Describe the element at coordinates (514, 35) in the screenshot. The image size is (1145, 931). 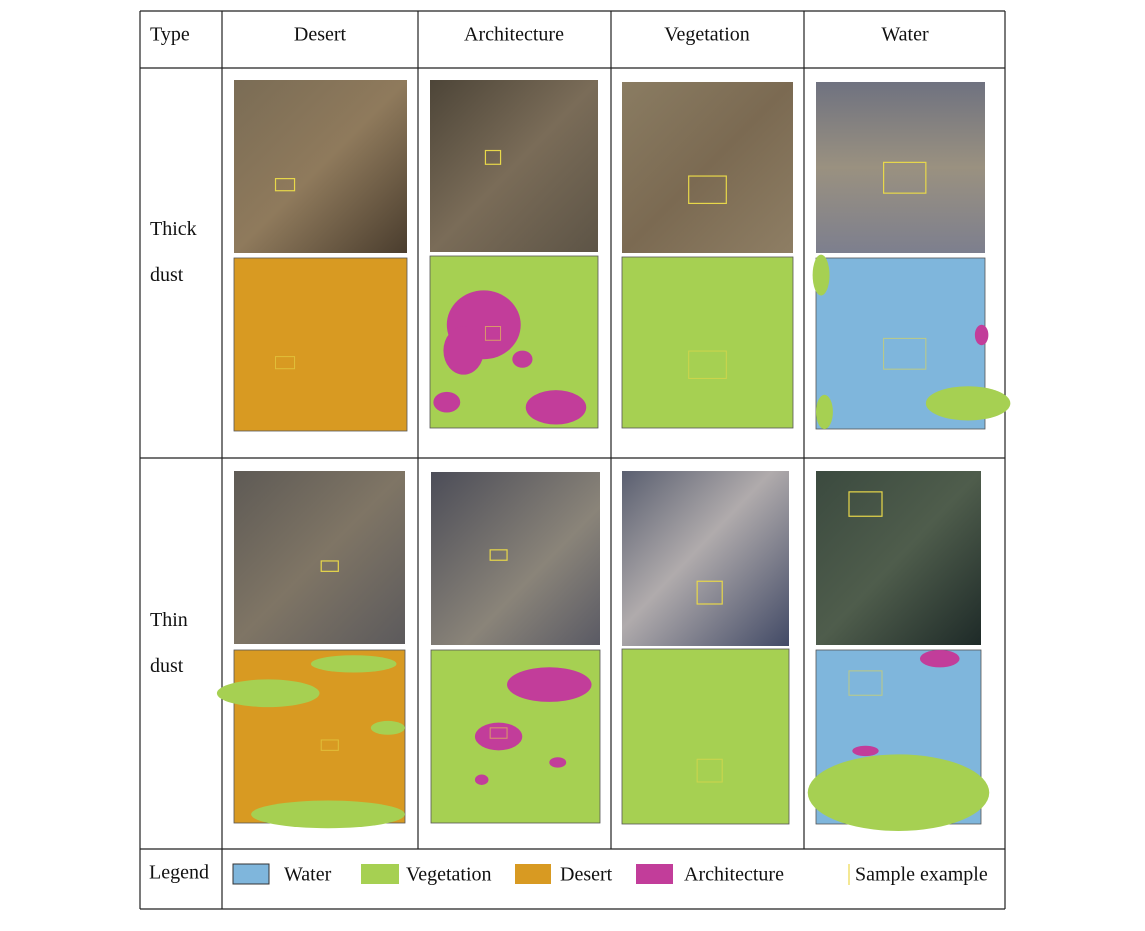
I see `header-cell: Architecture` at that location.